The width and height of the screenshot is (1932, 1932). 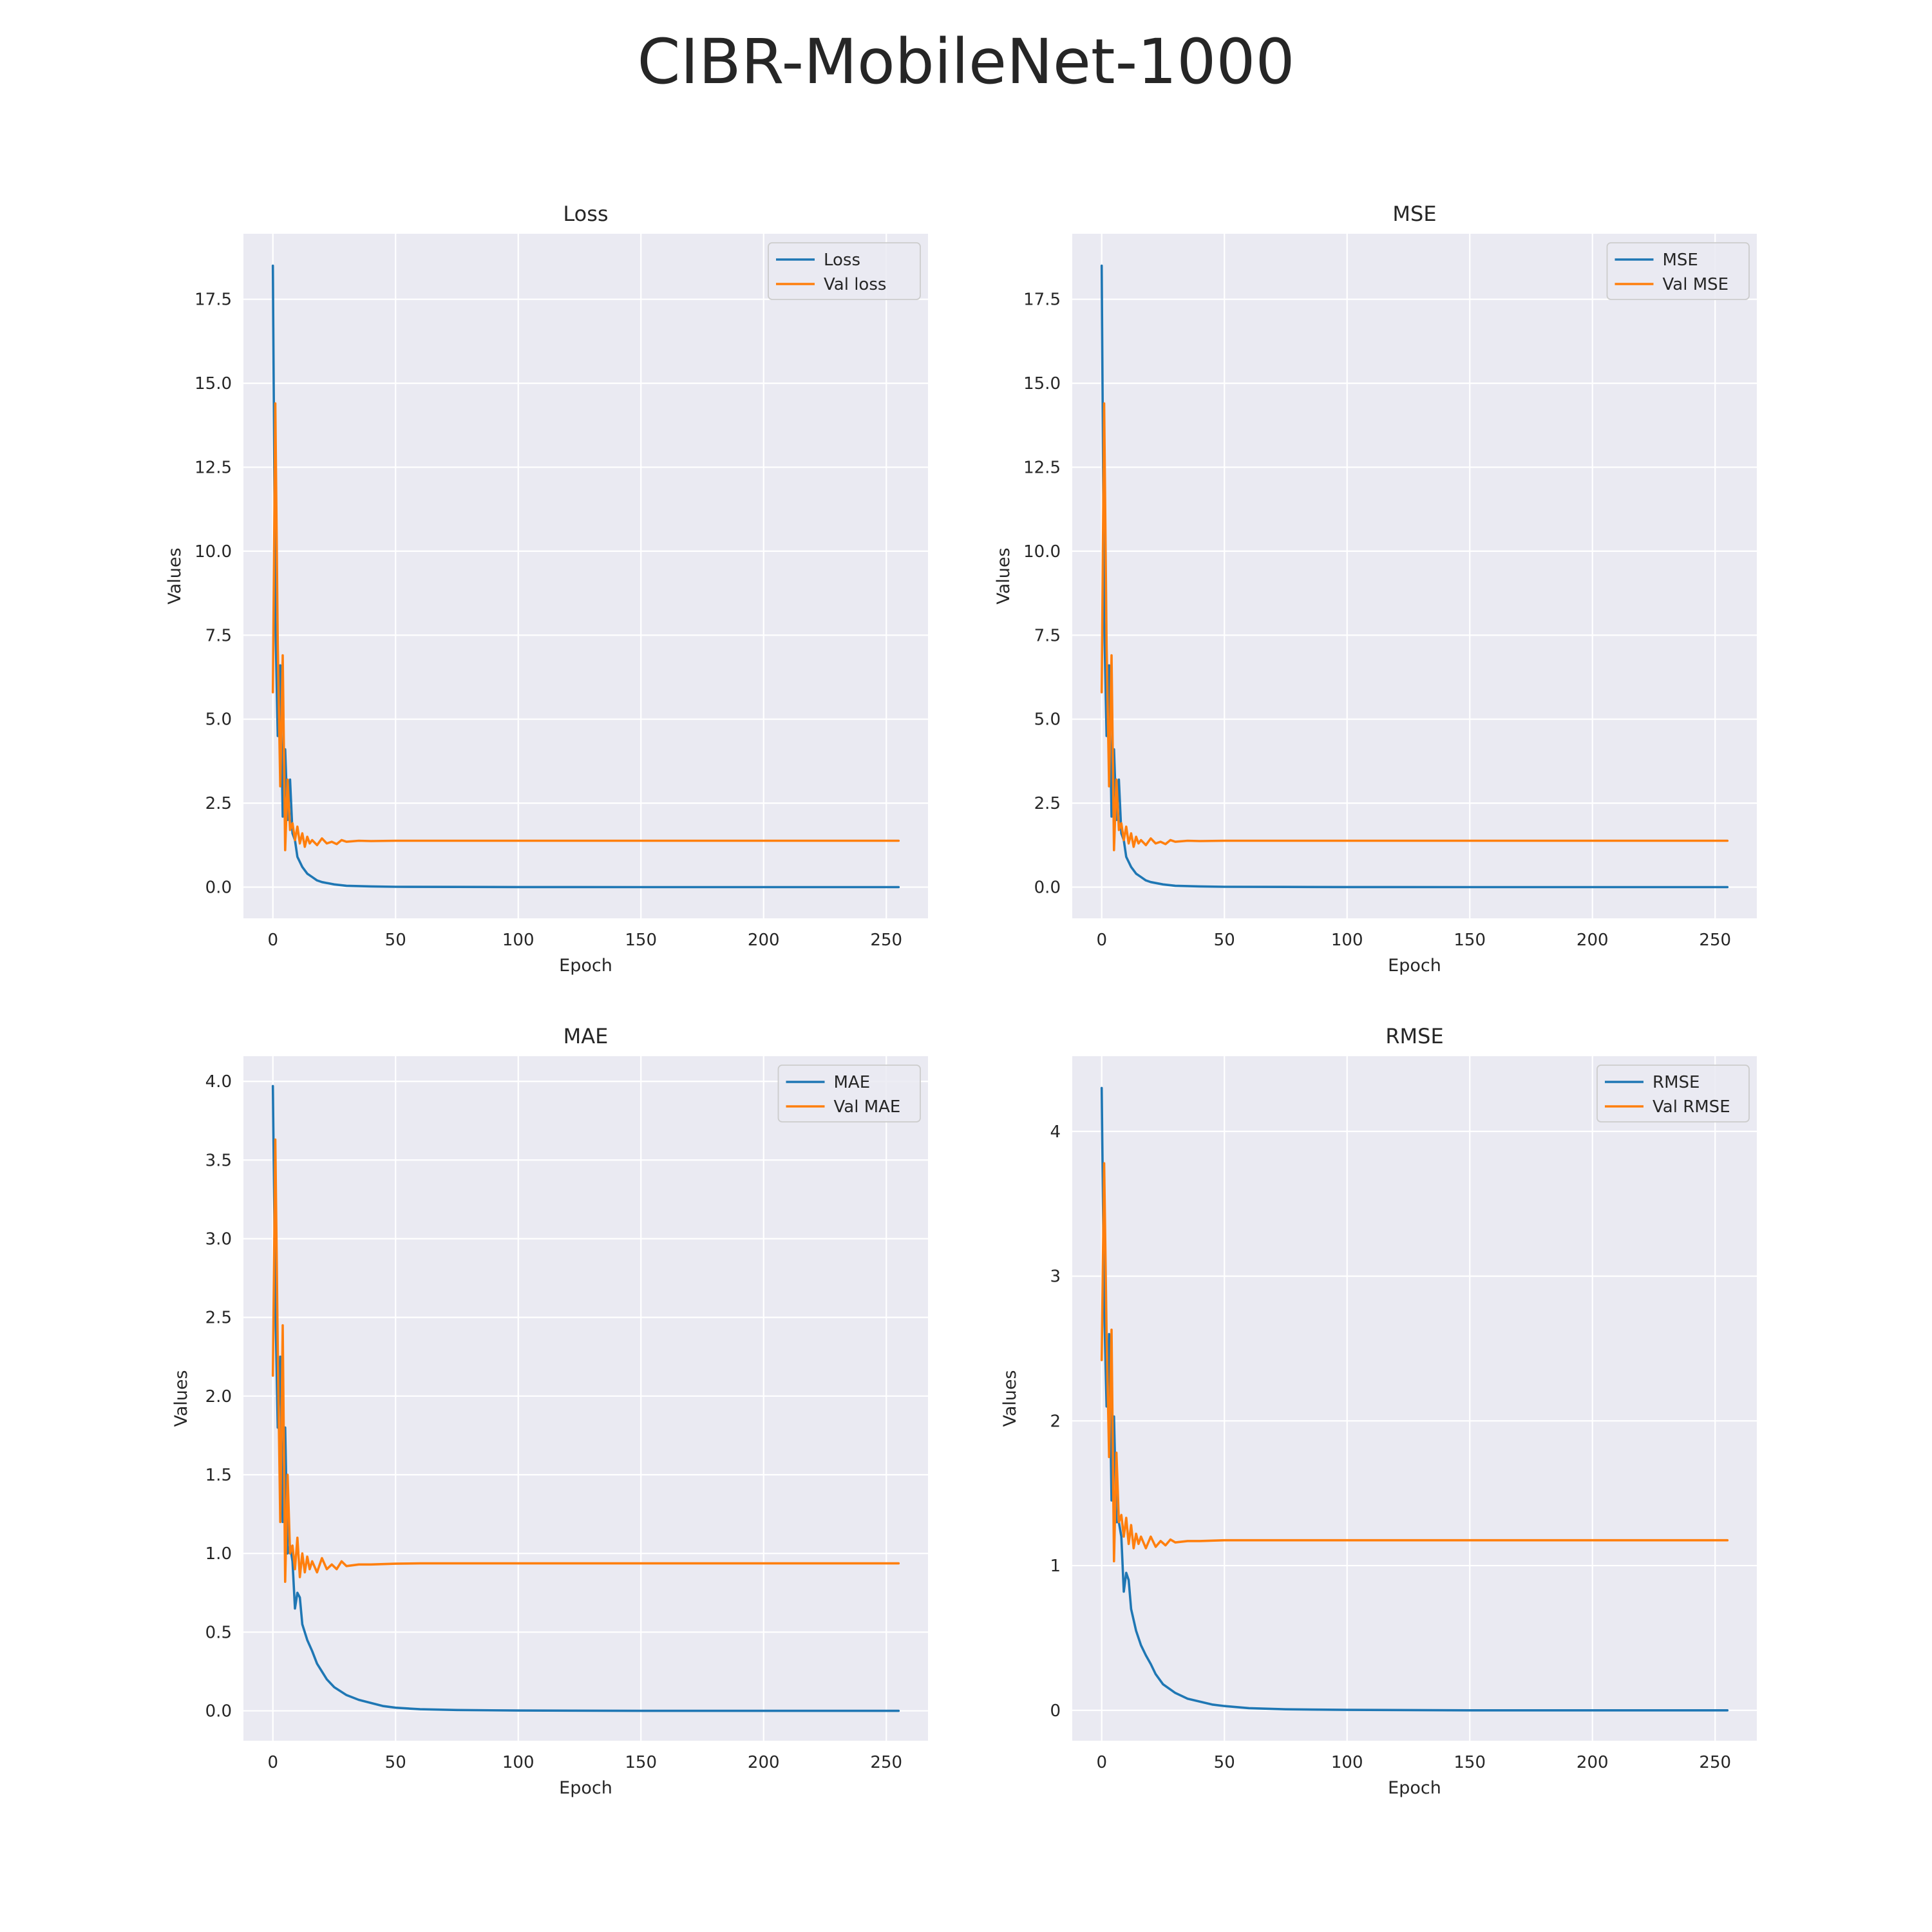 What do you see at coordinates (586, 214) in the screenshot?
I see `panel-title: Loss` at bounding box center [586, 214].